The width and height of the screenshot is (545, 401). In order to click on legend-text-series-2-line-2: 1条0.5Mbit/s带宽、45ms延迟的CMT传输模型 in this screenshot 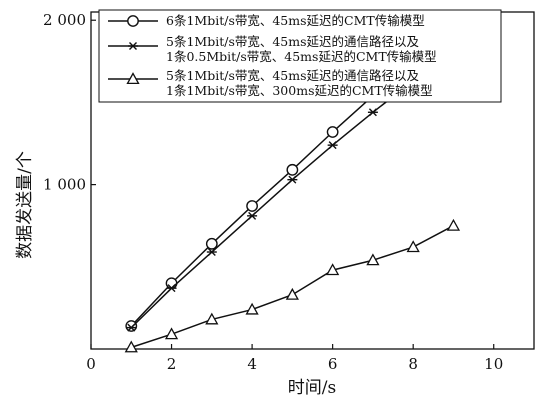, I will do `click(301, 56)`.